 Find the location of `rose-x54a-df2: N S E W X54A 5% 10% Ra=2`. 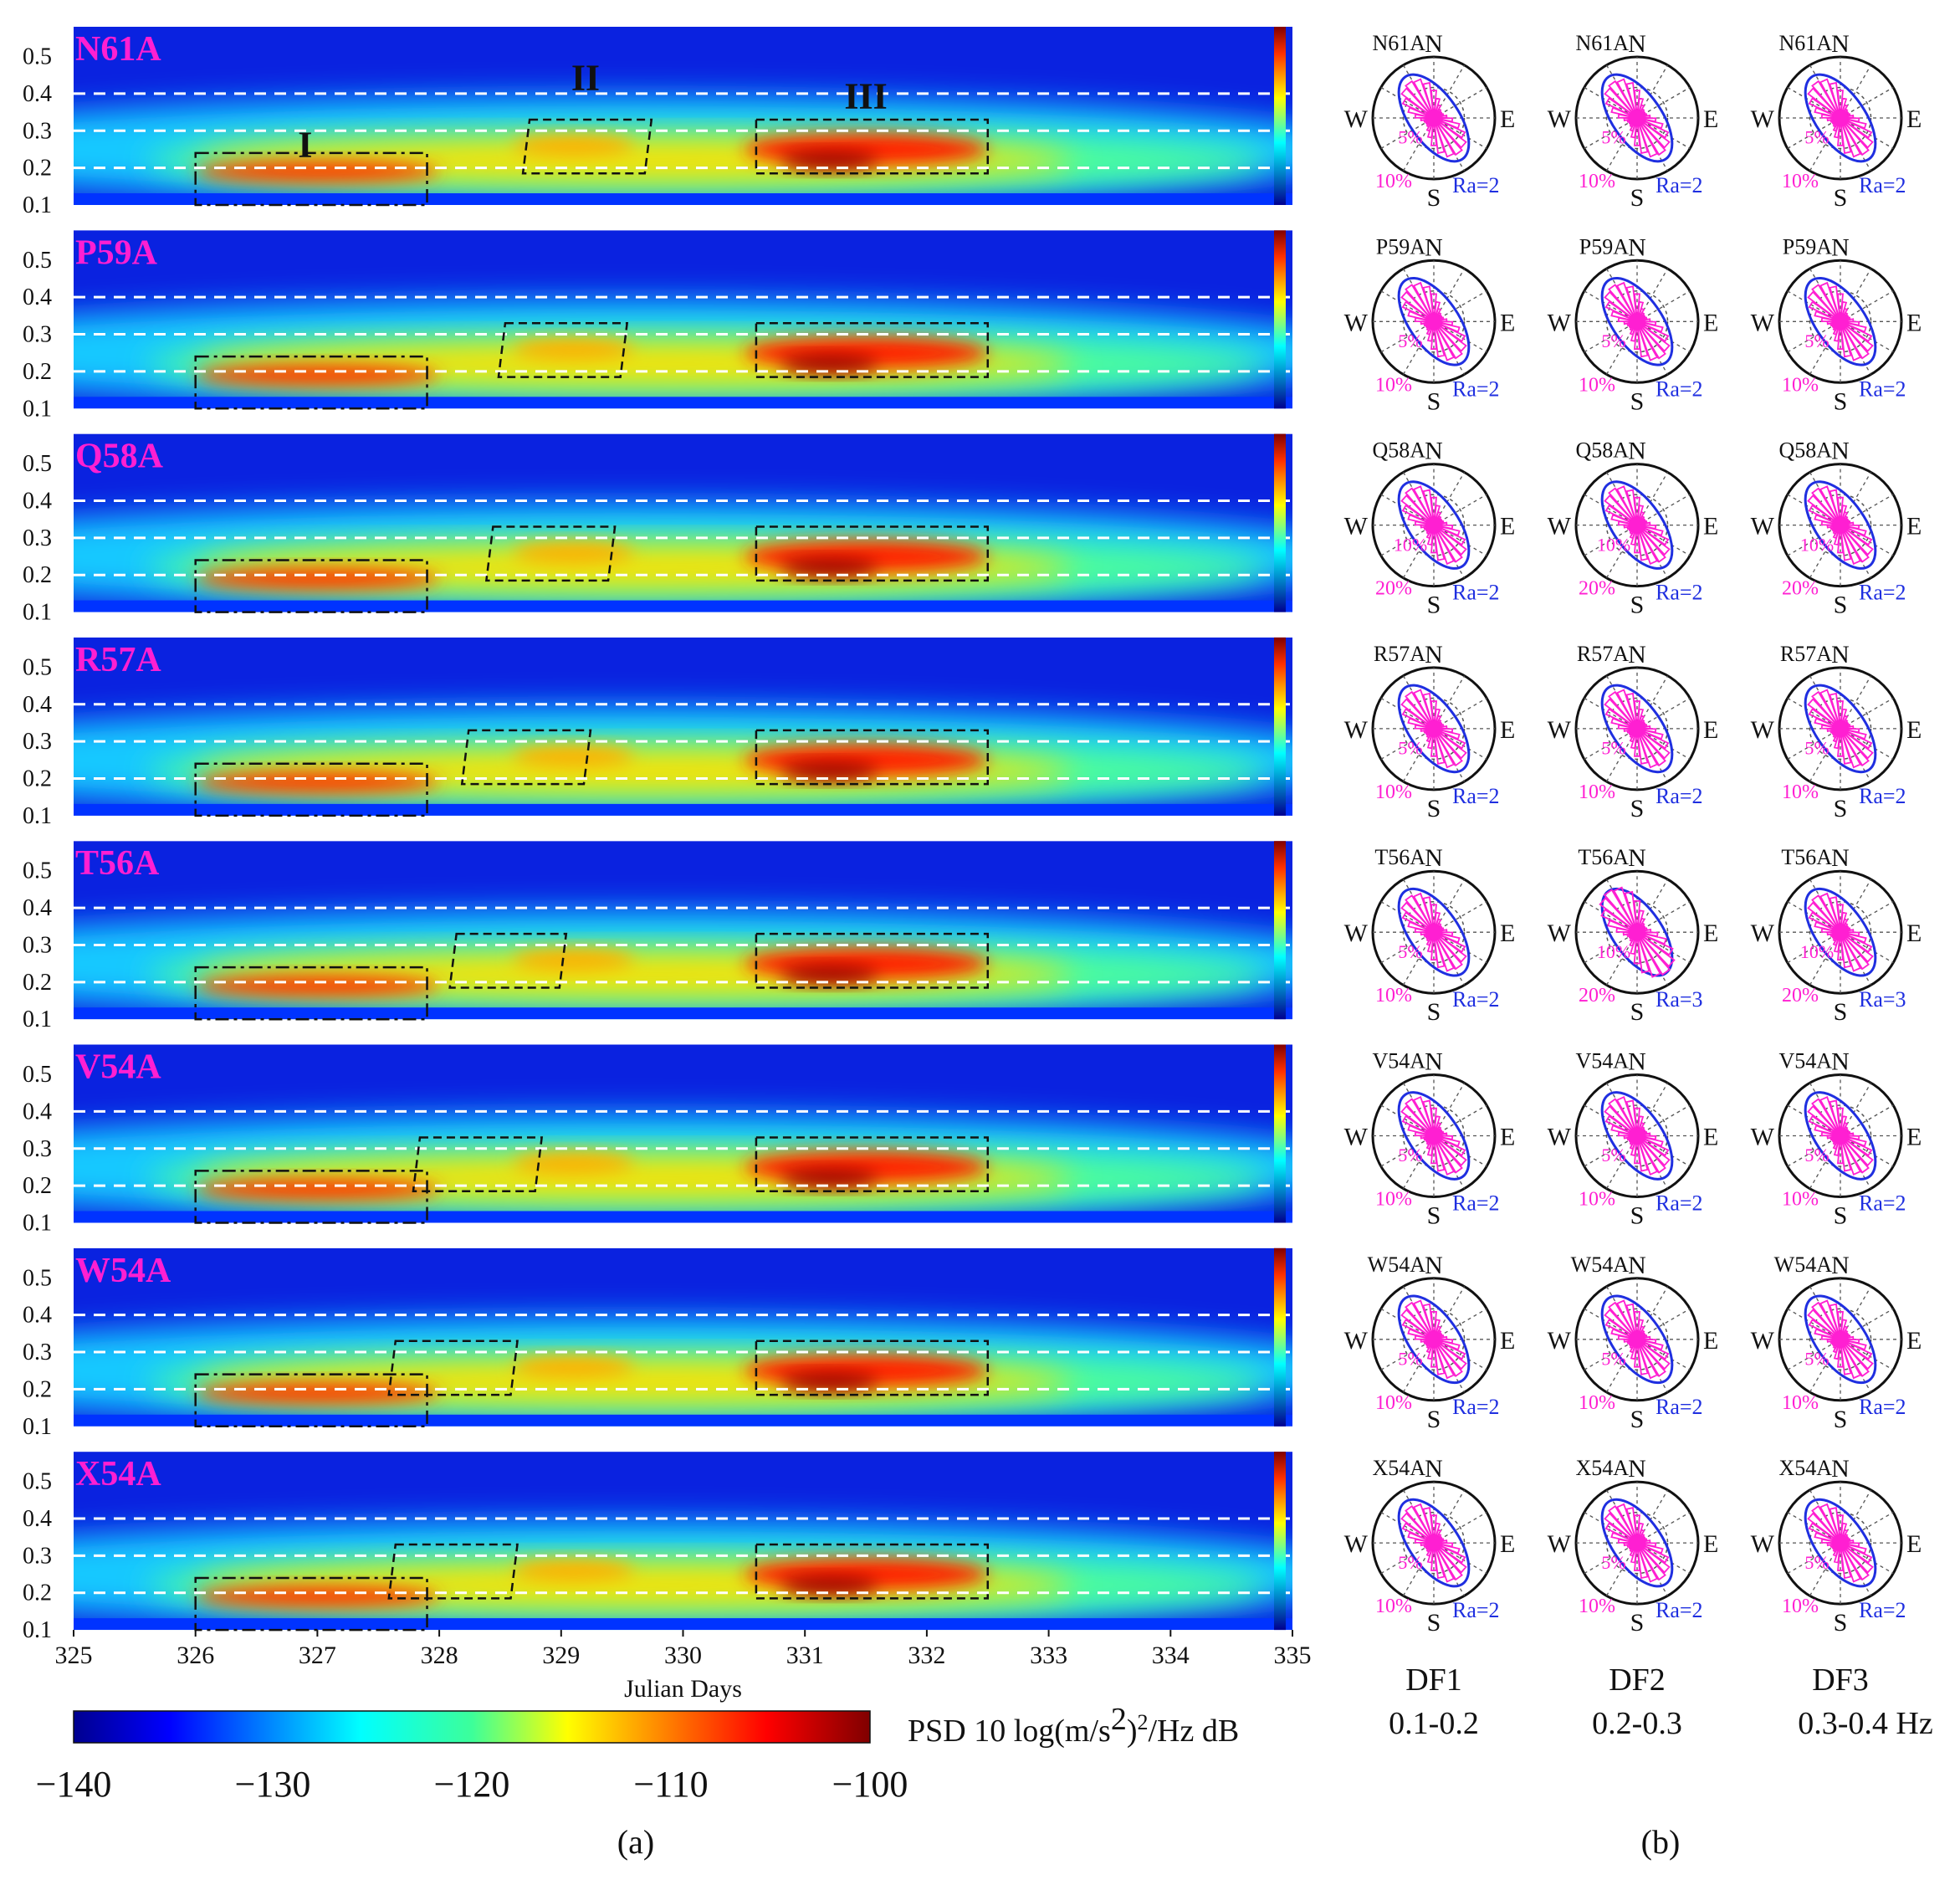

rose-x54a-df2: N S E W X54A 5% 10% Ra=2 is located at coordinates (1634, 1546).